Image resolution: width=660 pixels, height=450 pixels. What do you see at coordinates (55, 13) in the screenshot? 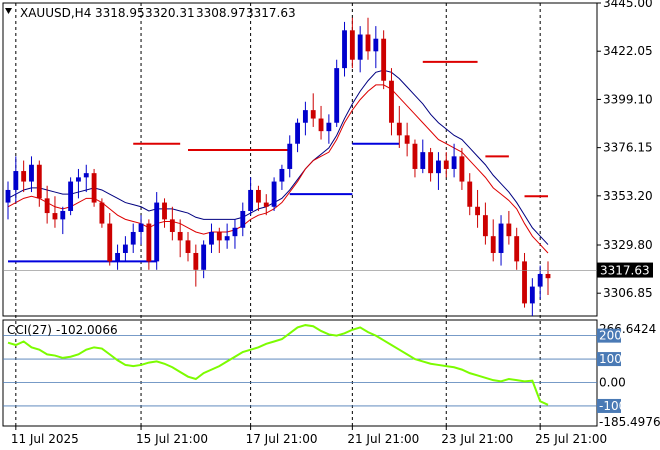
I see `symbol-label: XAUUSD,H4` at bounding box center [55, 13].